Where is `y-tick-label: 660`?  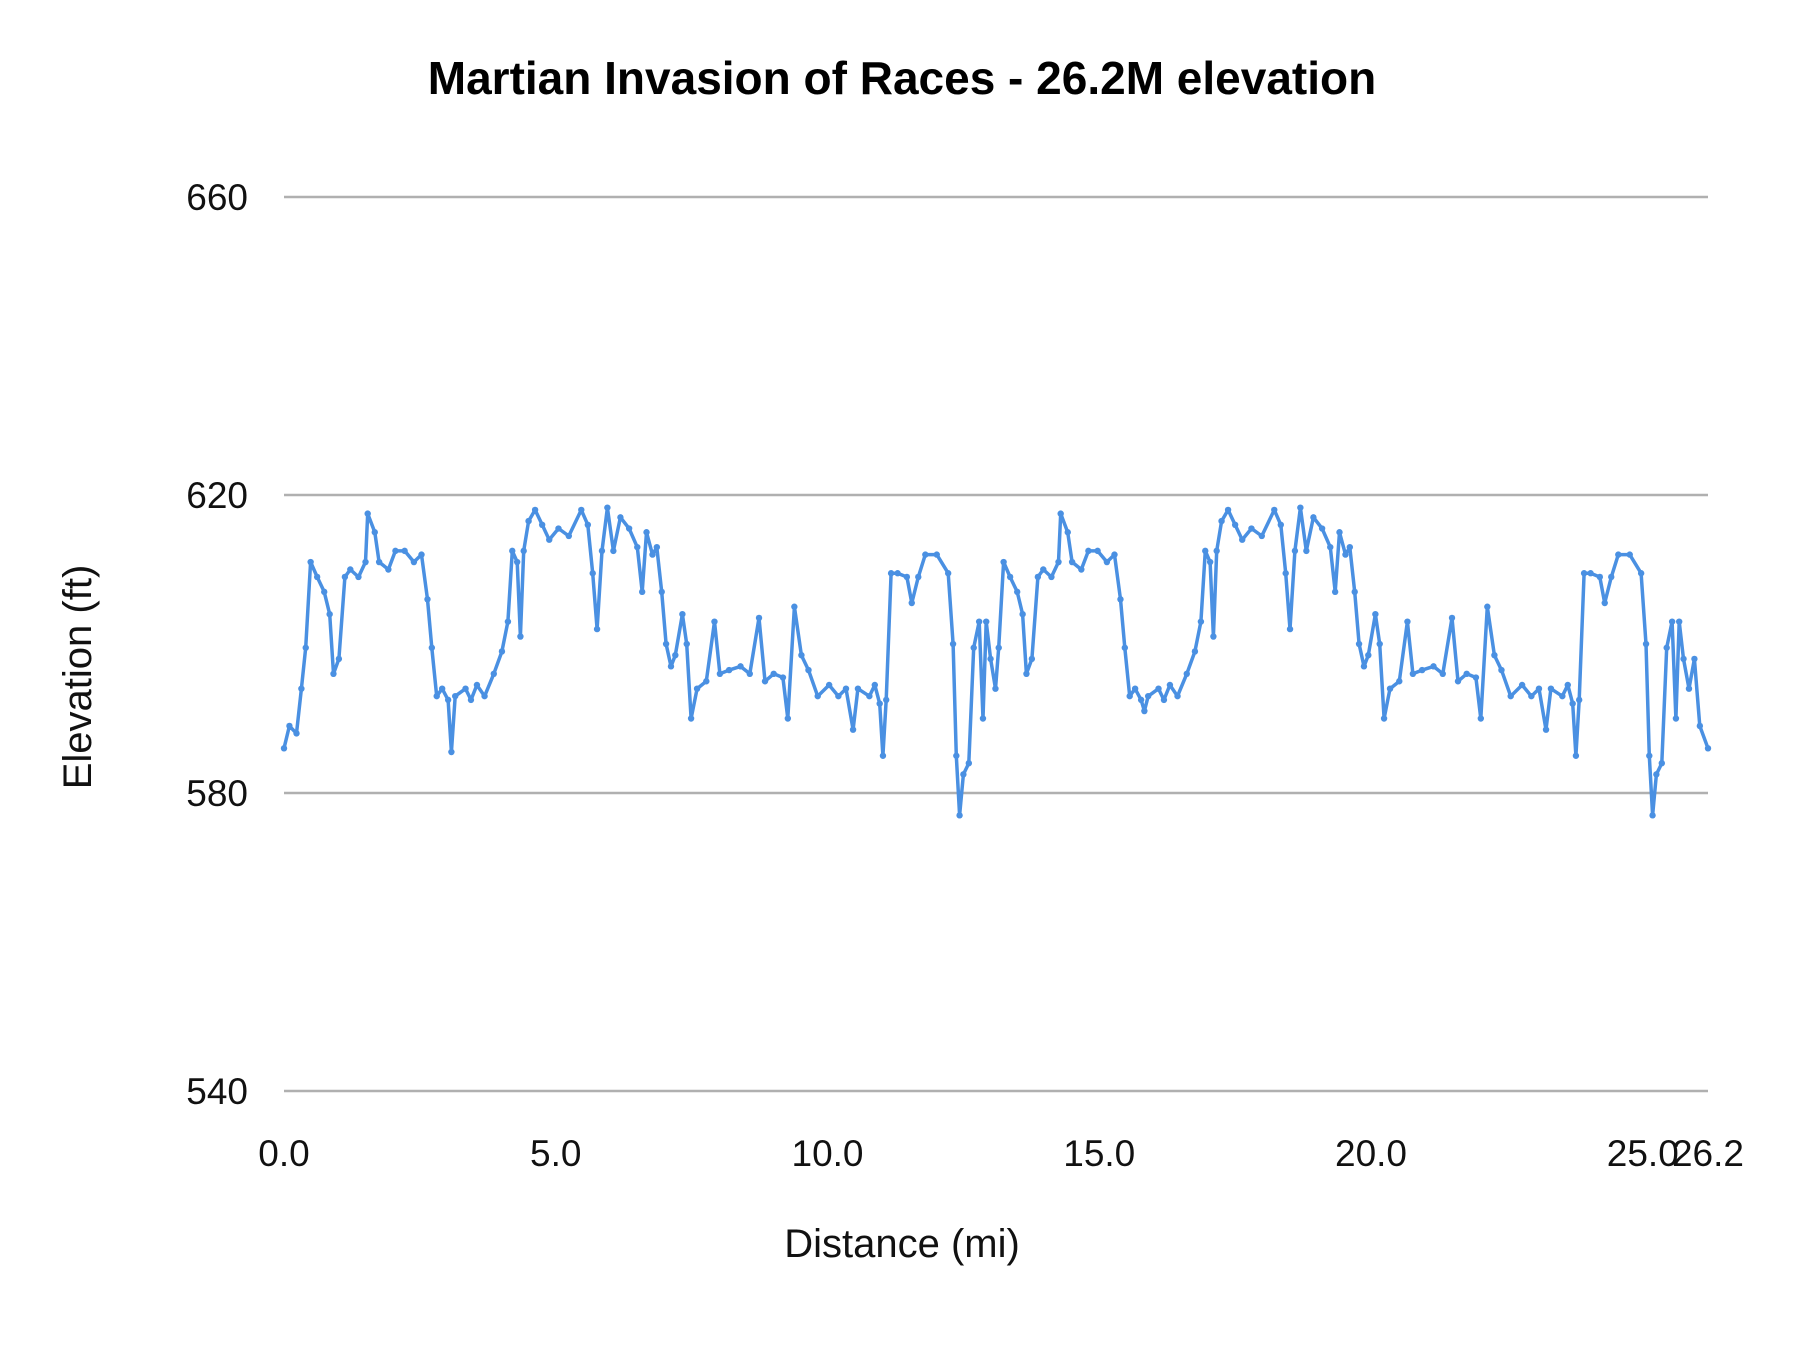 y-tick-label: 660 is located at coordinates (217, 197).